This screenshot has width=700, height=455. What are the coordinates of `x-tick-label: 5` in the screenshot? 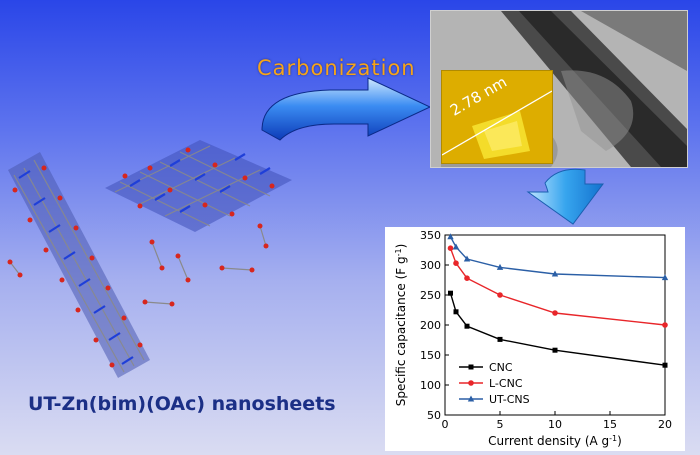 It's located at (500, 424).